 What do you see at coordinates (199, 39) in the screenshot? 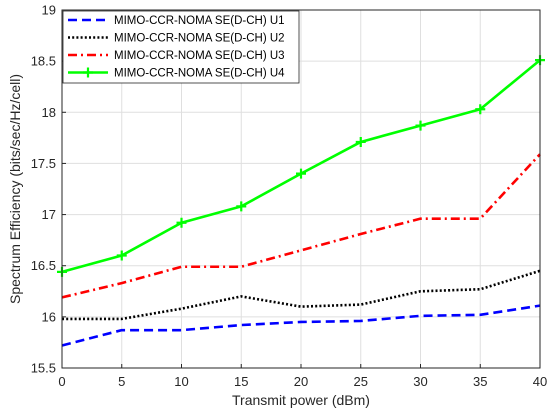
I see `legend-label: MIMO-CCR-NOMA SE(D-CH) U2` at bounding box center [199, 39].